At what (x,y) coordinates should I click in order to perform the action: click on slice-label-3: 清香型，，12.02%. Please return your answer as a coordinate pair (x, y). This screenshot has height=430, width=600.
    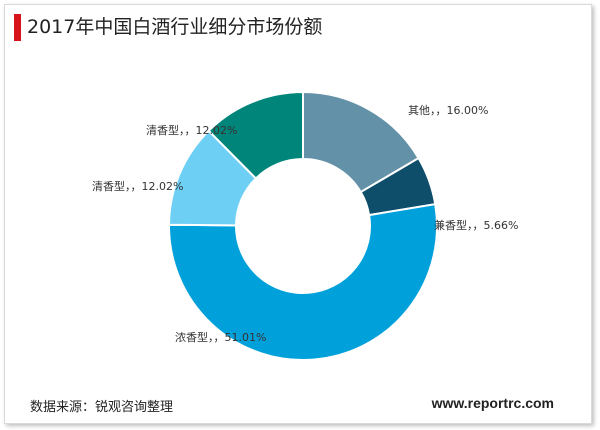
    Looking at the image, I should click on (137, 186).